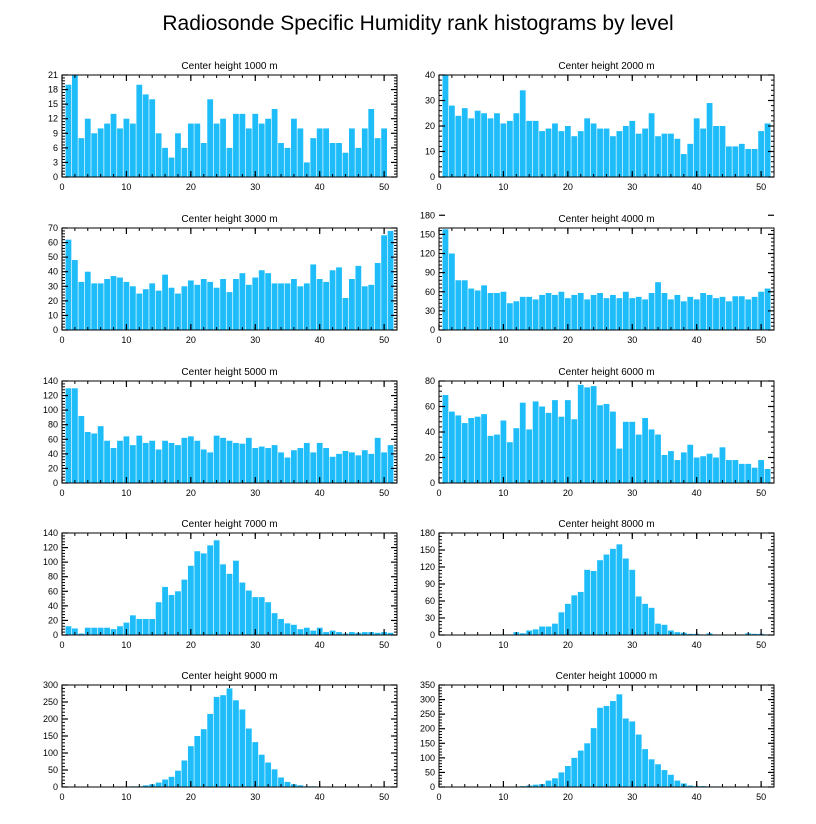 The height and width of the screenshot is (824, 816). I want to click on y-tick-label: 21, so click(53, 75).